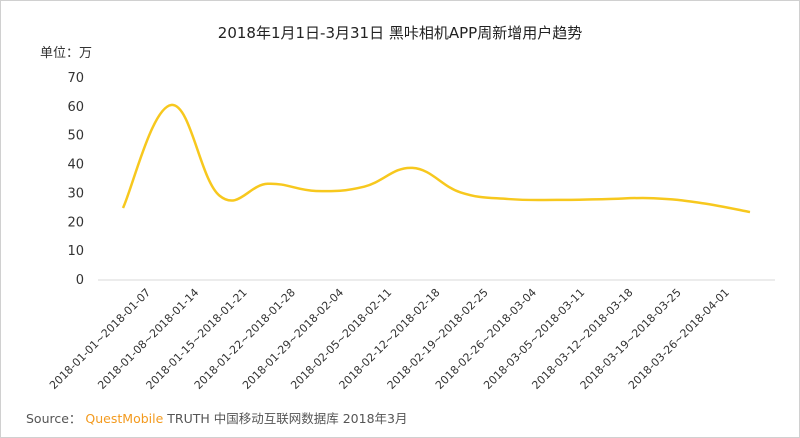 The height and width of the screenshot is (438, 800). What do you see at coordinates (390, 339) in the screenshot?
I see `x-tick-label: 2018-02-12~2018-02-18` at bounding box center [390, 339].